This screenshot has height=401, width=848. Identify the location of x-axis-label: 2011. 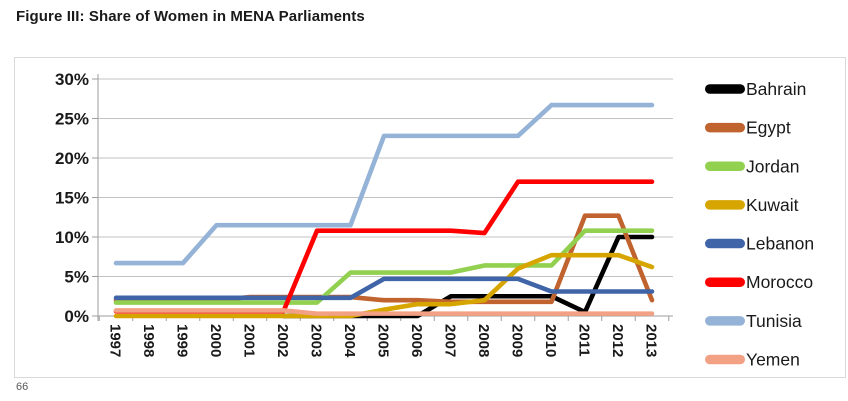
(584, 340).